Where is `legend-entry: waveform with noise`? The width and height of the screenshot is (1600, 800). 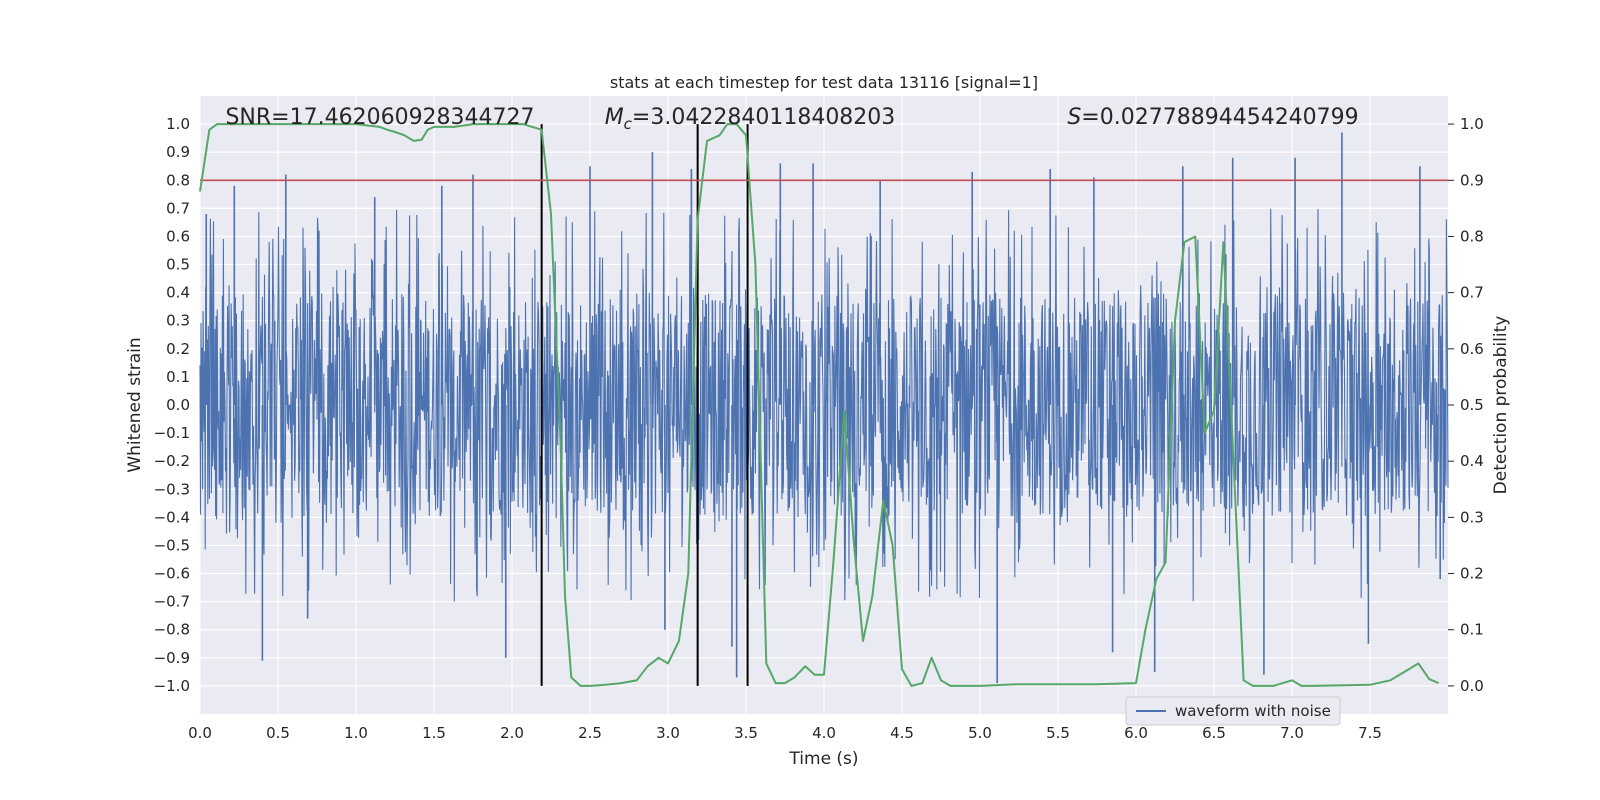 legend-entry: waveform with noise is located at coordinates (1253, 711).